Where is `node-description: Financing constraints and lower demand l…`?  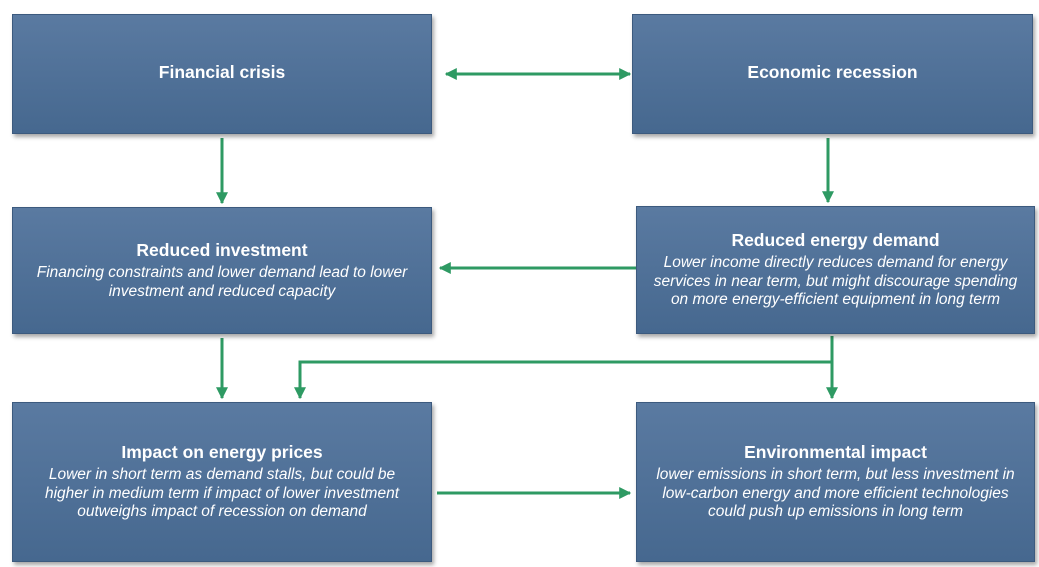
node-description: Financing constraints and lower demand l… is located at coordinates (222, 281).